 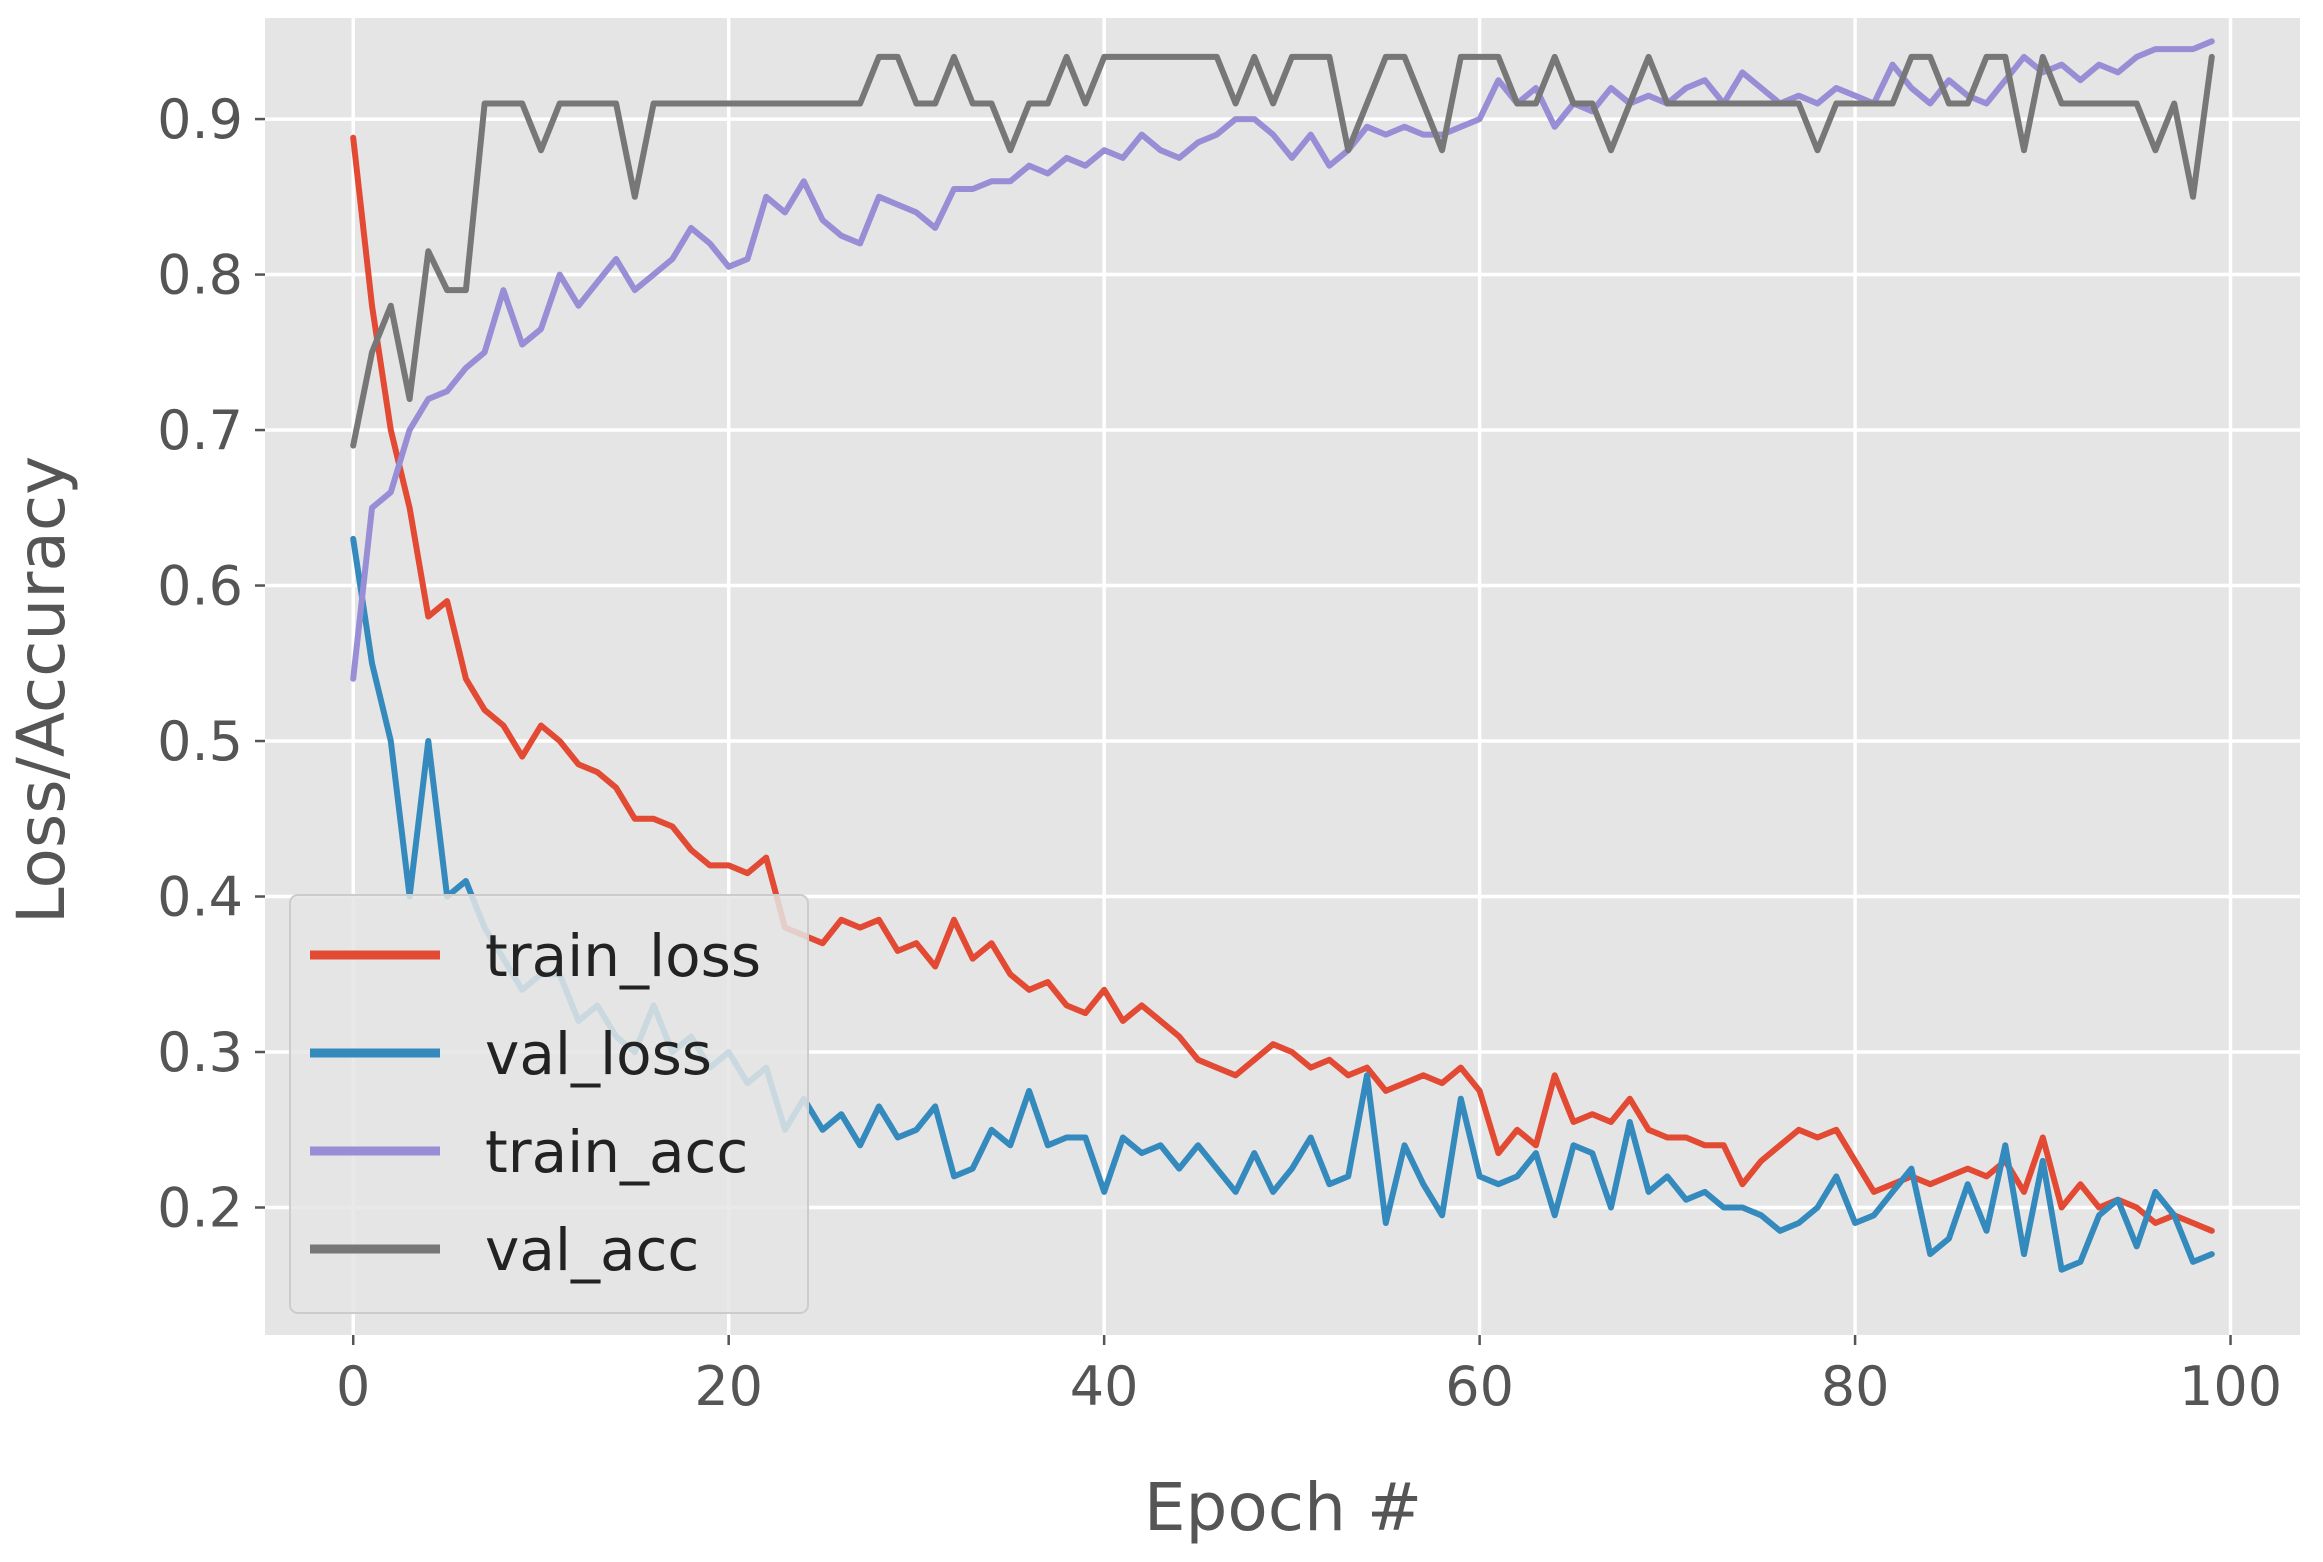 What do you see at coordinates (200, 430) in the screenshot?
I see `y-tick-label: 0.7` at bounding box center [200, 430].